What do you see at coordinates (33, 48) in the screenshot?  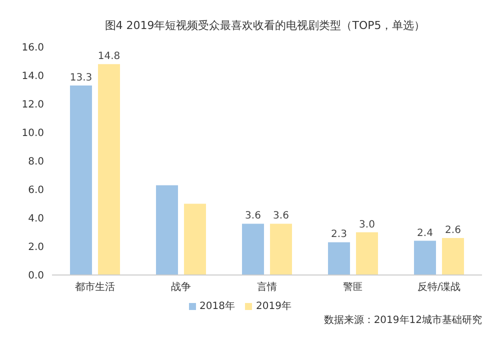 I see `y-tick-label: 16.0` at bounding box center [33, 48].